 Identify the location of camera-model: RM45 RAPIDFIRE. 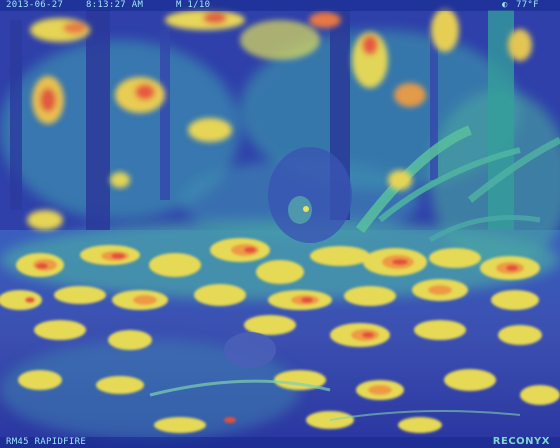
(46, 442).